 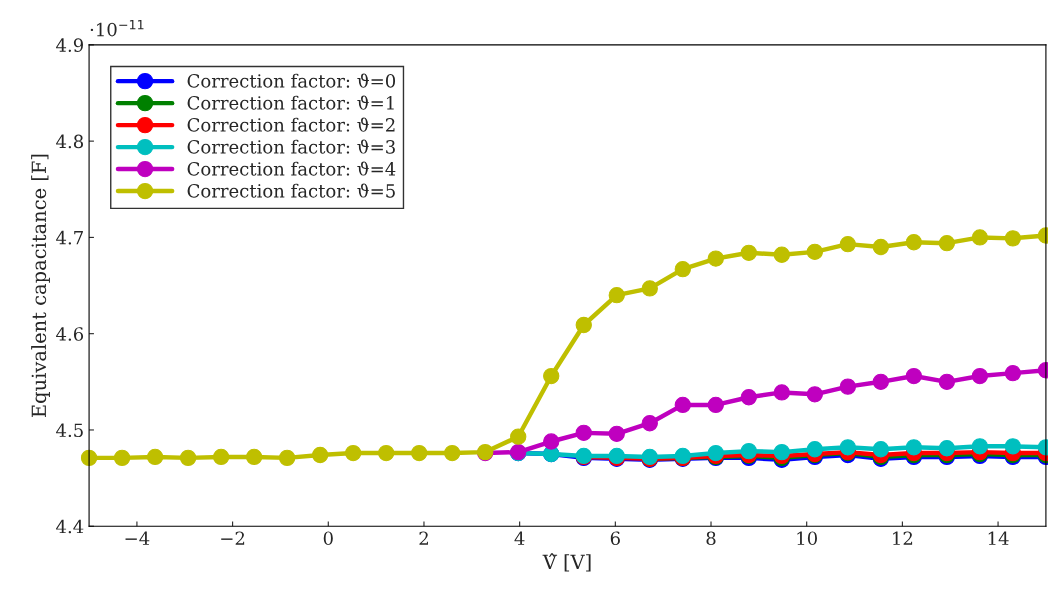 What do you see at coordinates (566, 562) in the screenshot?
I see `x-axis-title: V̂ [V]` at bounding box center [566, 562].